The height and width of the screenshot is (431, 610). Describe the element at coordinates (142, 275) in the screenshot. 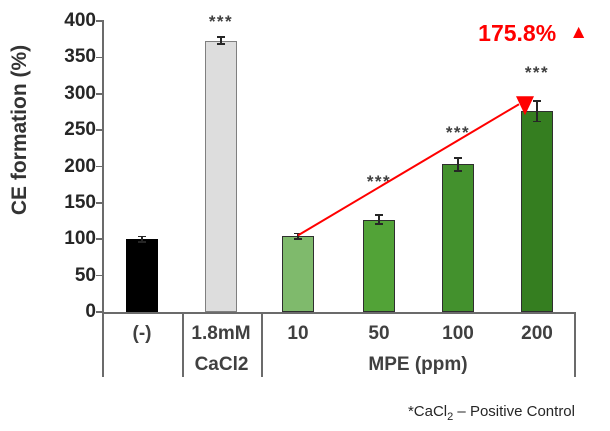

I see `bar--` at that location.